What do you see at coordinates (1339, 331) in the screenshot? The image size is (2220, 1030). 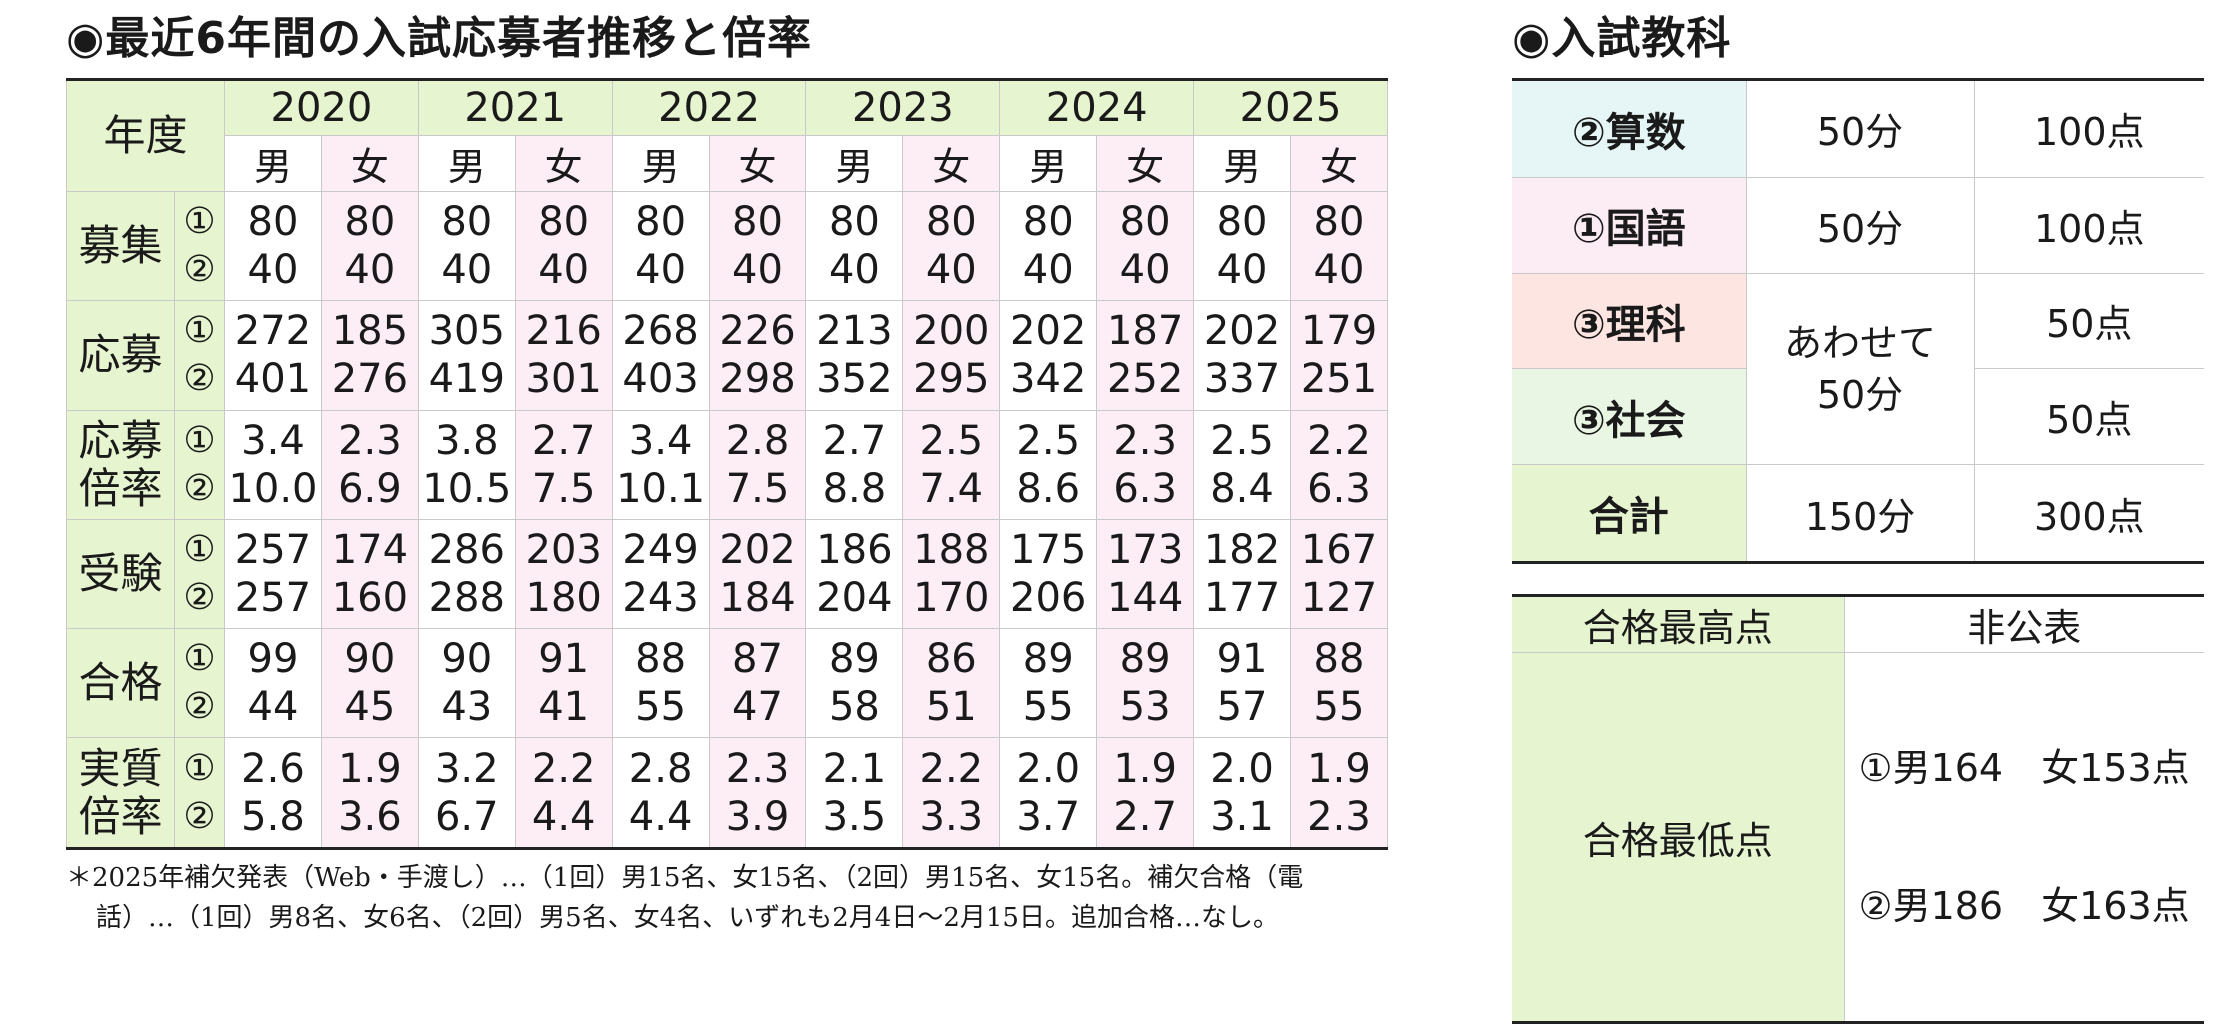 I see `round1-value: 179` at bounding box center [1339, 331].